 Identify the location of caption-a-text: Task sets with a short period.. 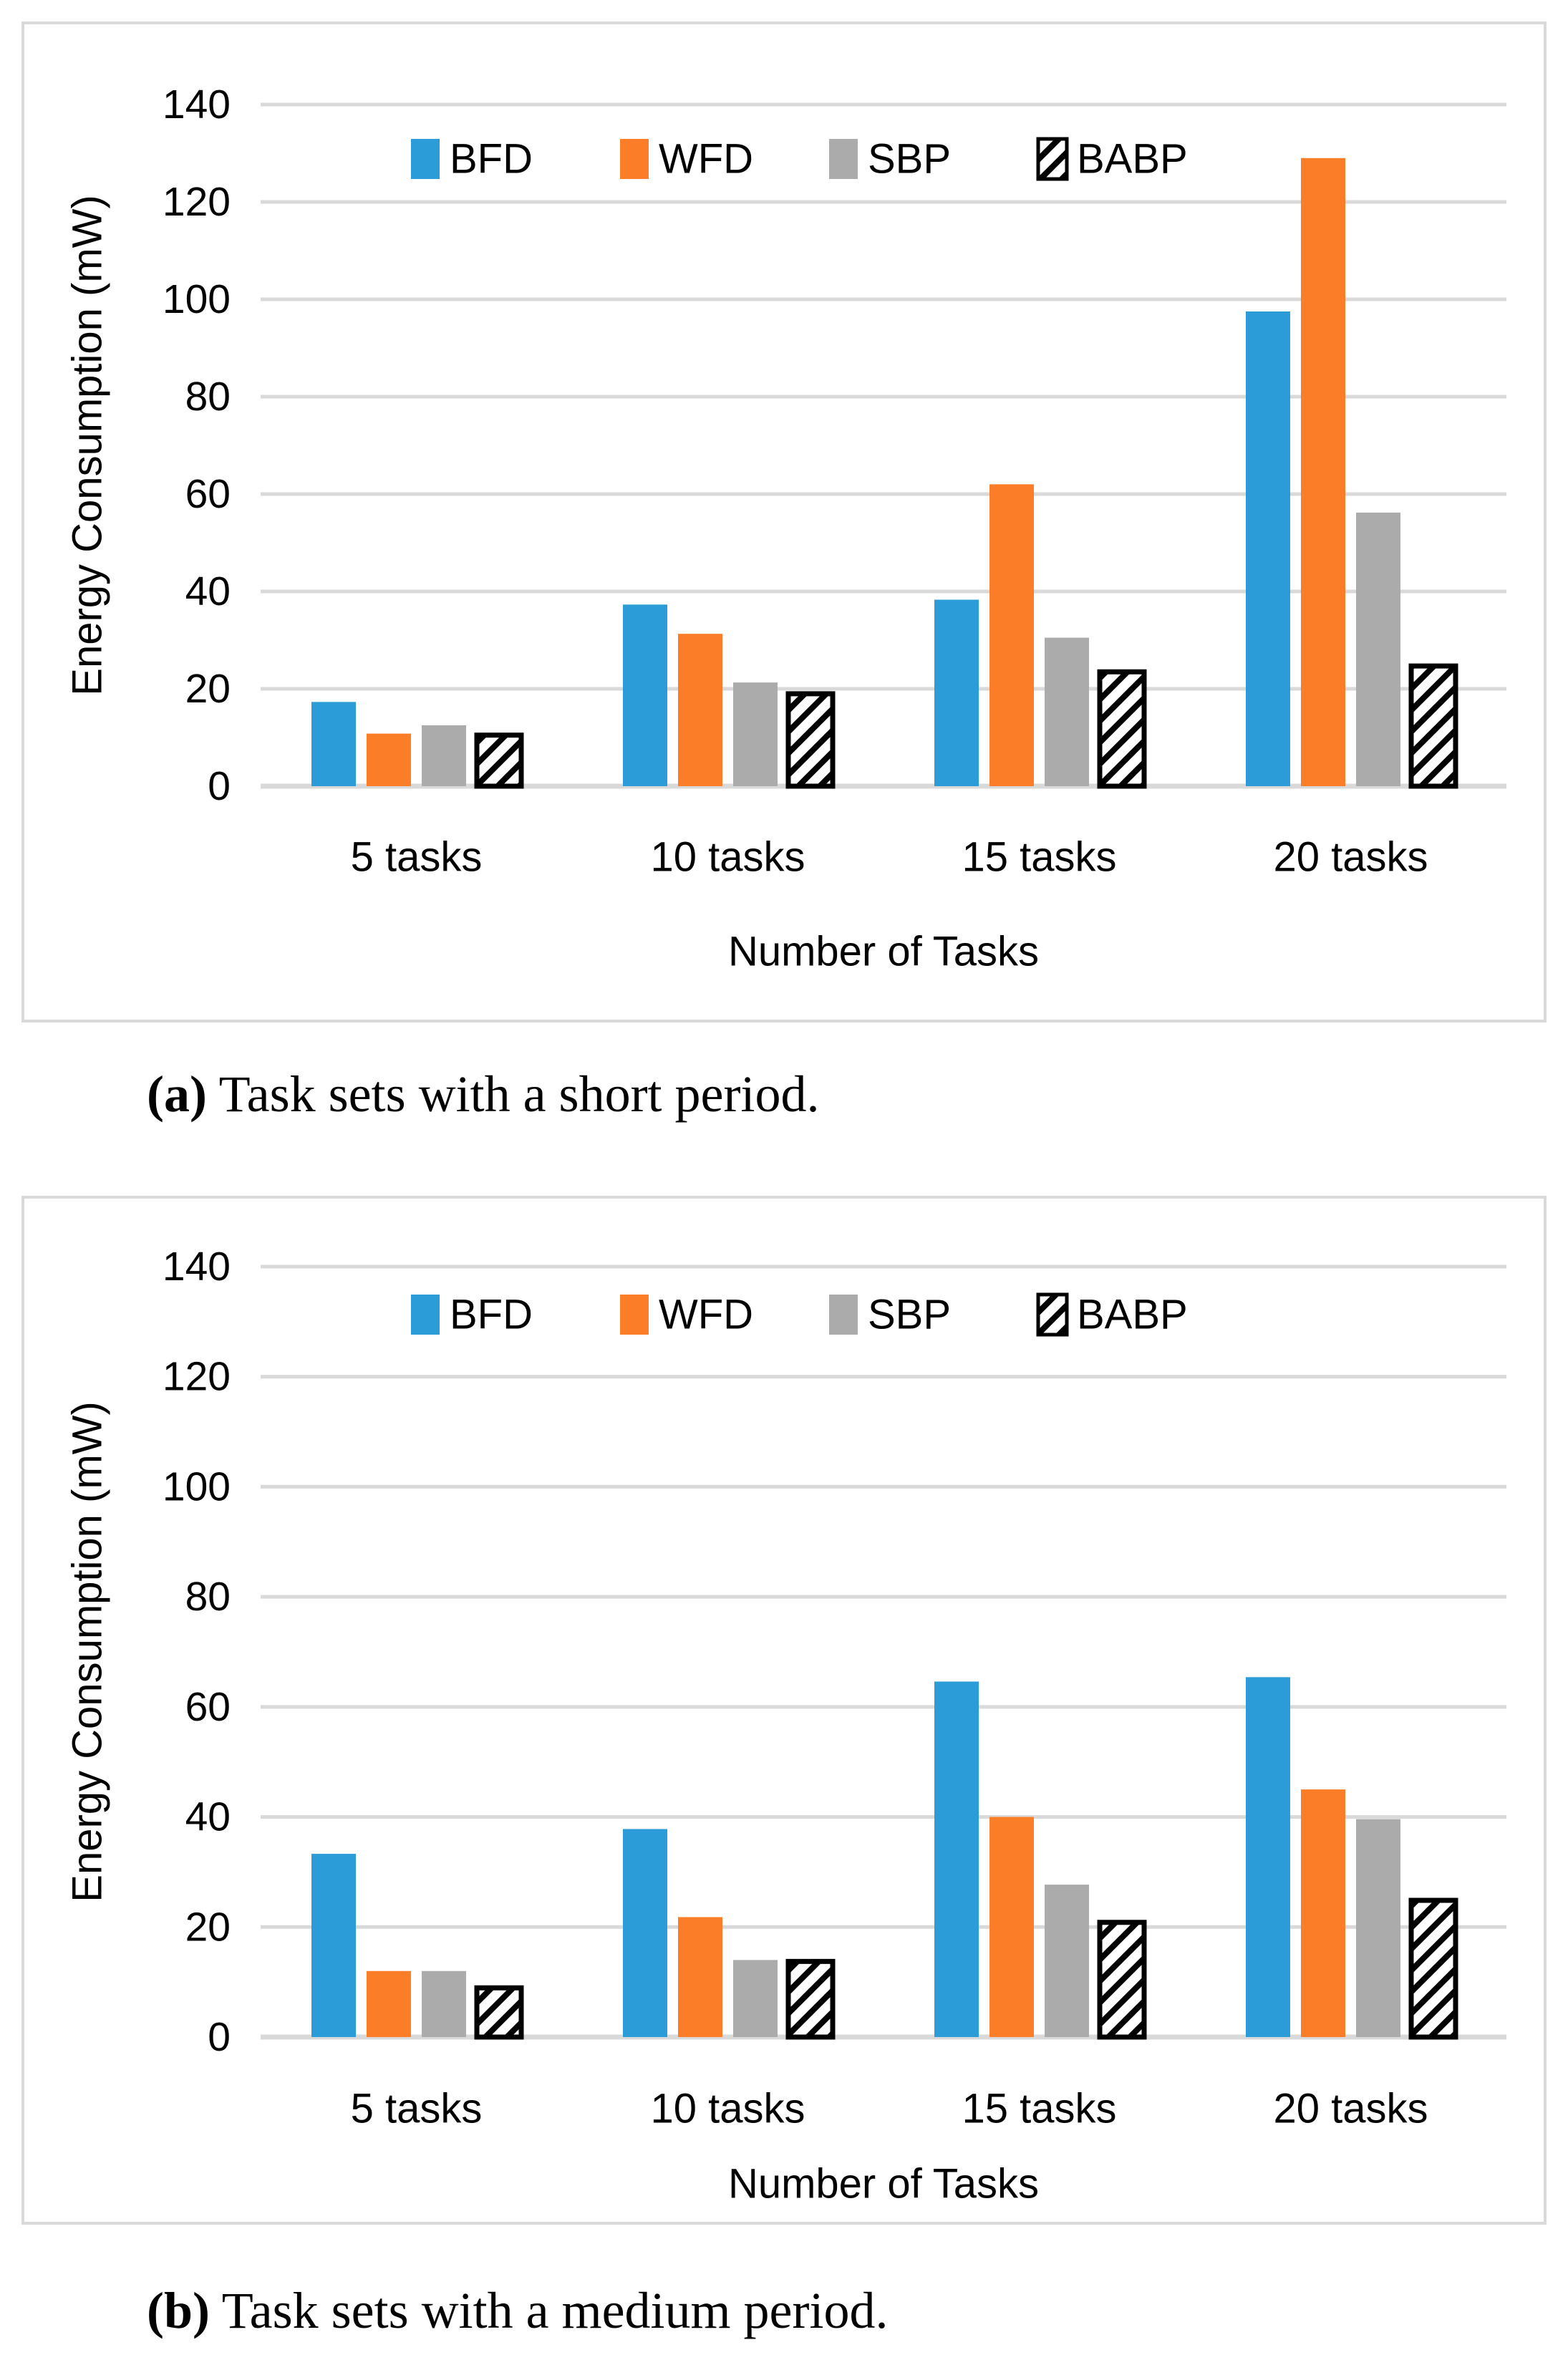
(513, 1094).